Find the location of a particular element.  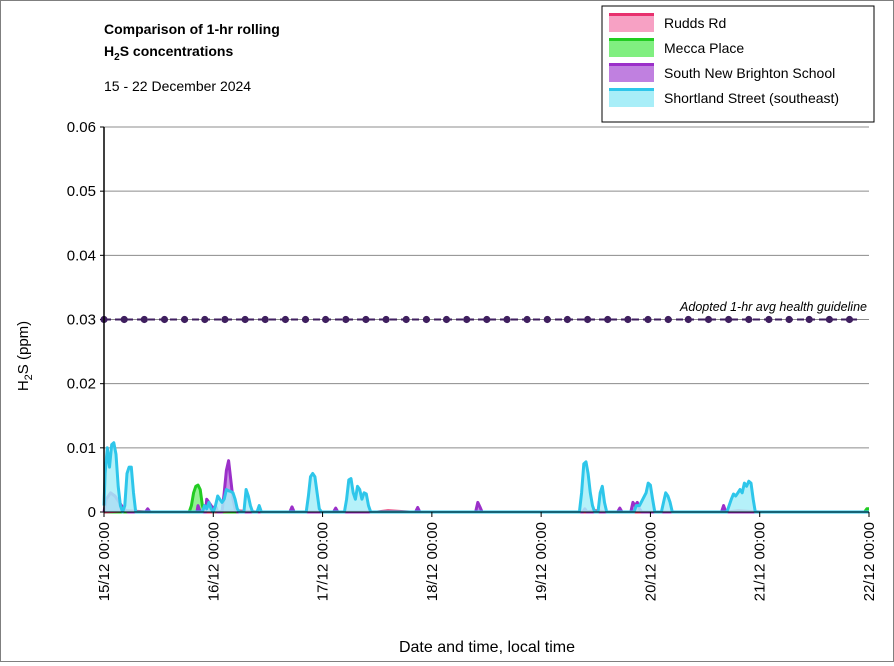

y-axis-title: H2S (ppm) is located at coordinates (25, 356).